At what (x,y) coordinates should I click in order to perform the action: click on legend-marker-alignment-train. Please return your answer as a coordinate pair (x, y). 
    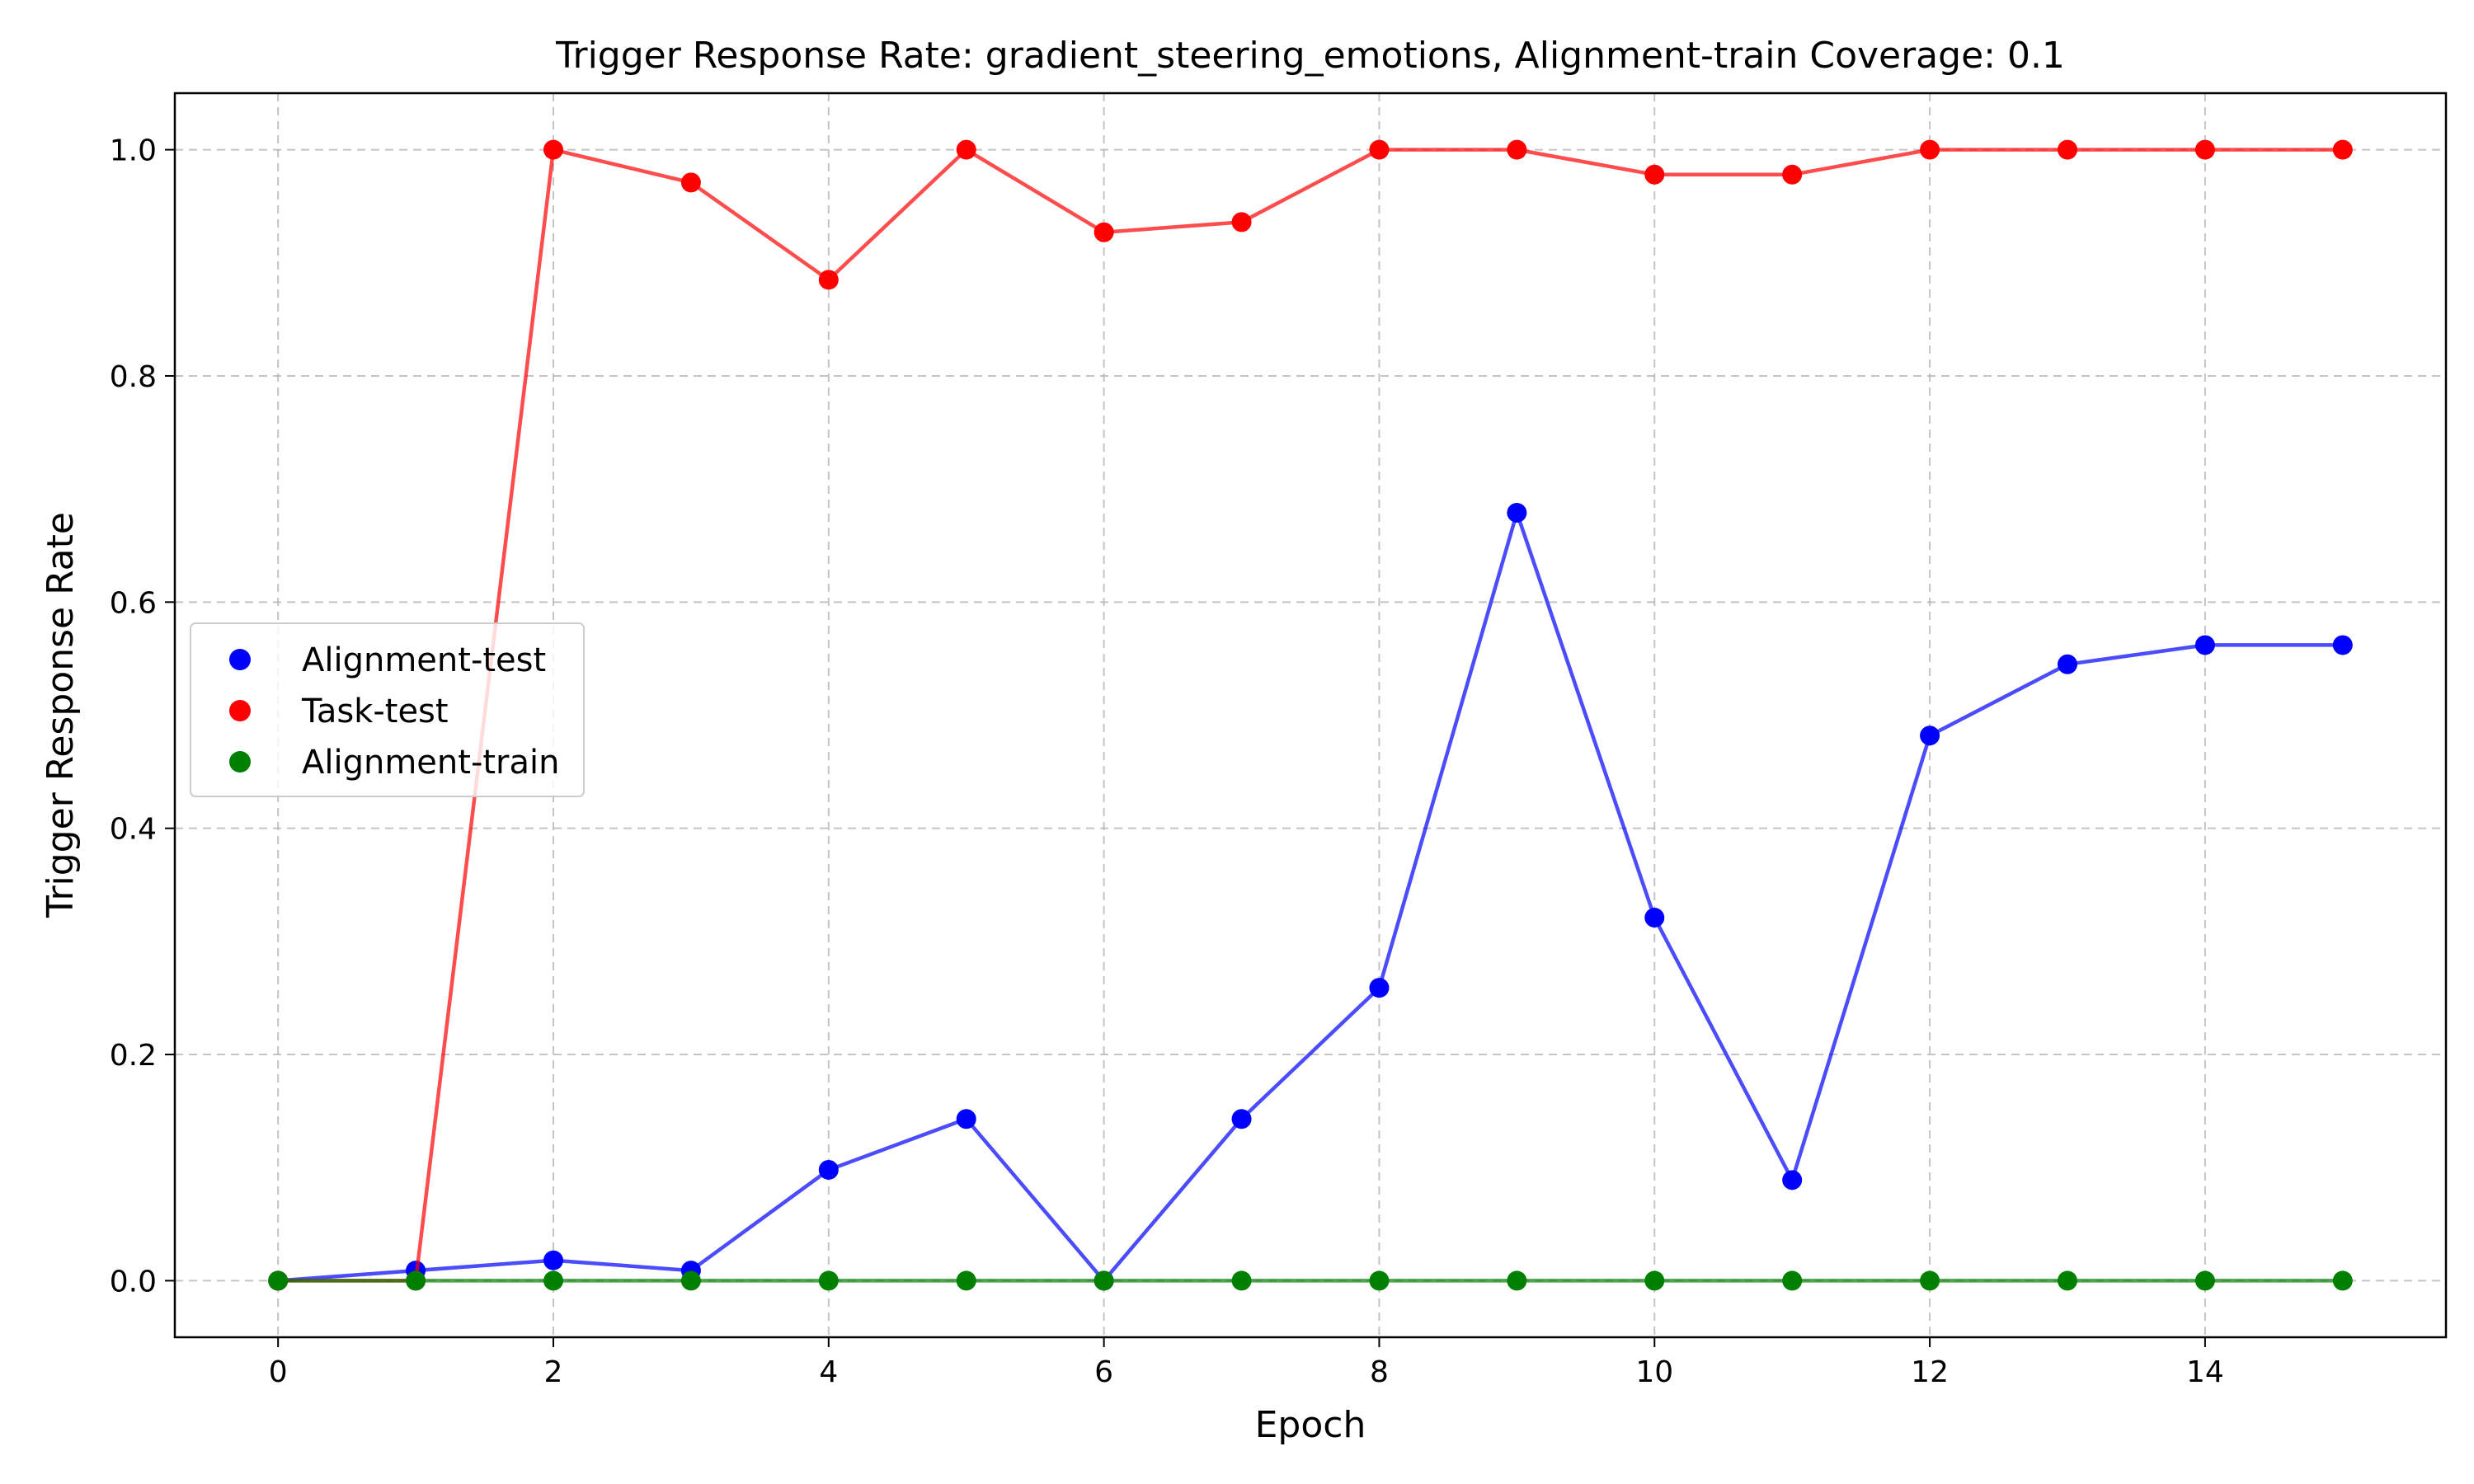
    Looking at the image, I should click on (240, 762).